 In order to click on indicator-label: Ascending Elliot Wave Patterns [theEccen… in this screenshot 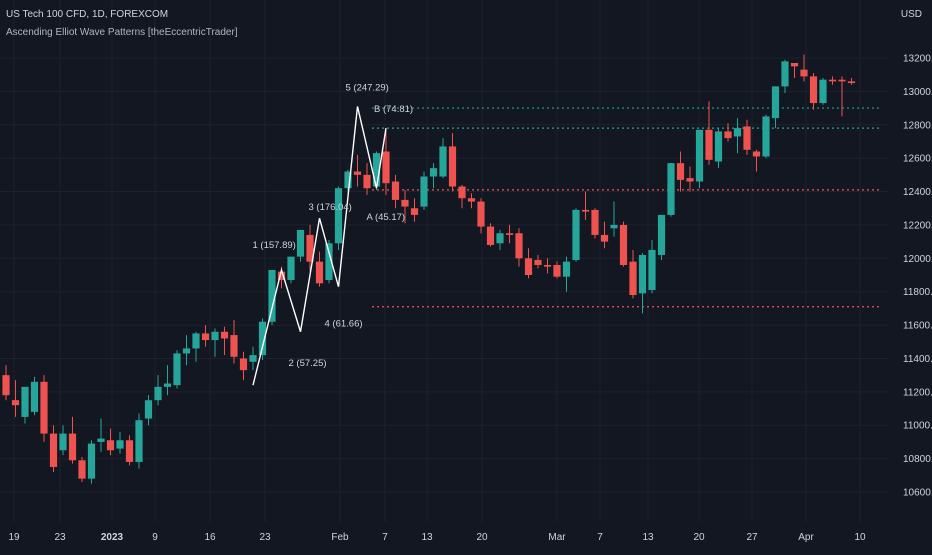, I will do `click(122, 32)`.